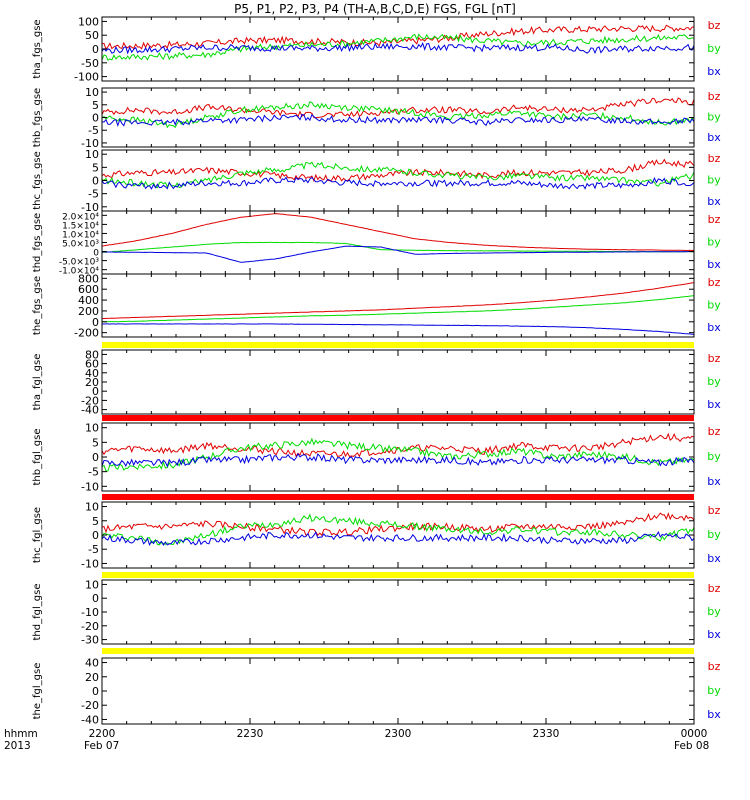  I want to click on y-tick-label: 40, so click(92, 663).